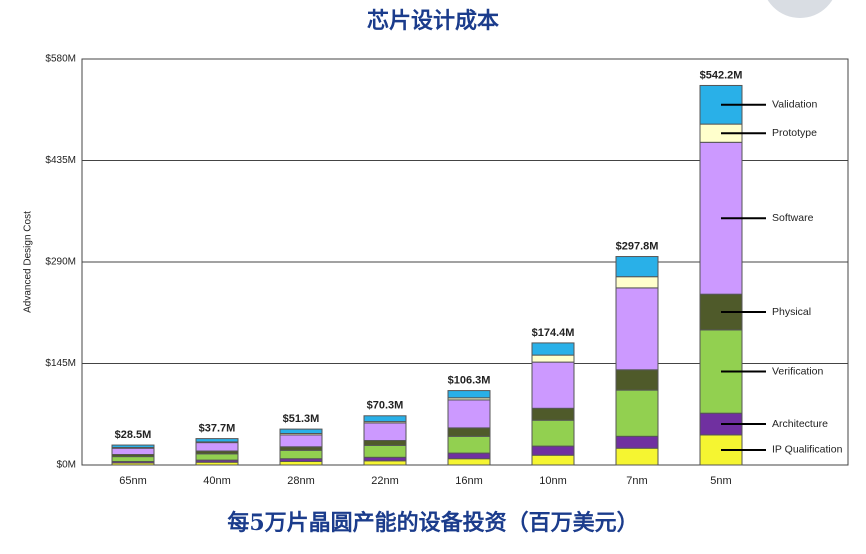 The width and height of the screenshot is (866, 554). Describe the element at coordinates (133, 435) in the screenshot. I see `total-label: $28.5M` at that location.